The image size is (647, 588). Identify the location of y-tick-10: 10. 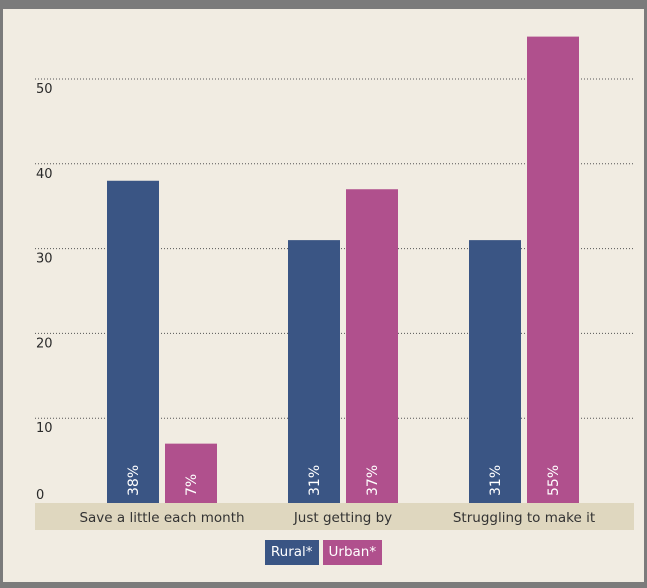
(44, 428).